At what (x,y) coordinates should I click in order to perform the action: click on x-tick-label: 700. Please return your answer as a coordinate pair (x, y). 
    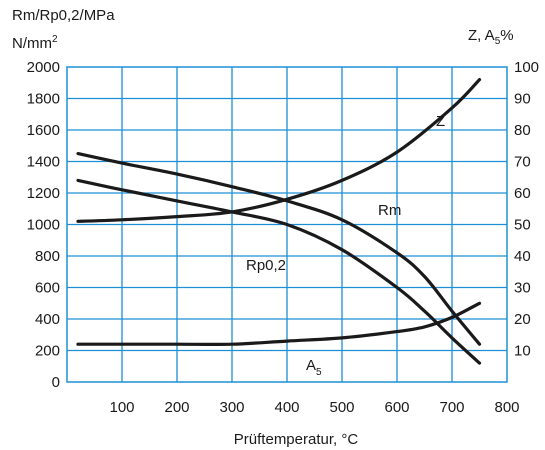
    Looking at the image, I should click on (451, 407).